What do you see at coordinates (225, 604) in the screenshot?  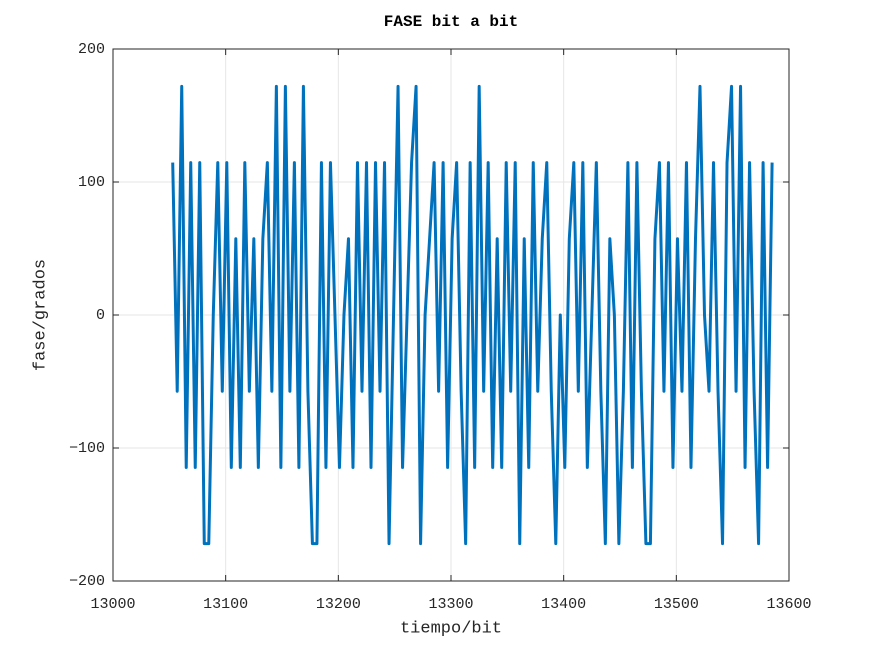 I see `x-tick-label: 13100` at bounding box center [225, 604].